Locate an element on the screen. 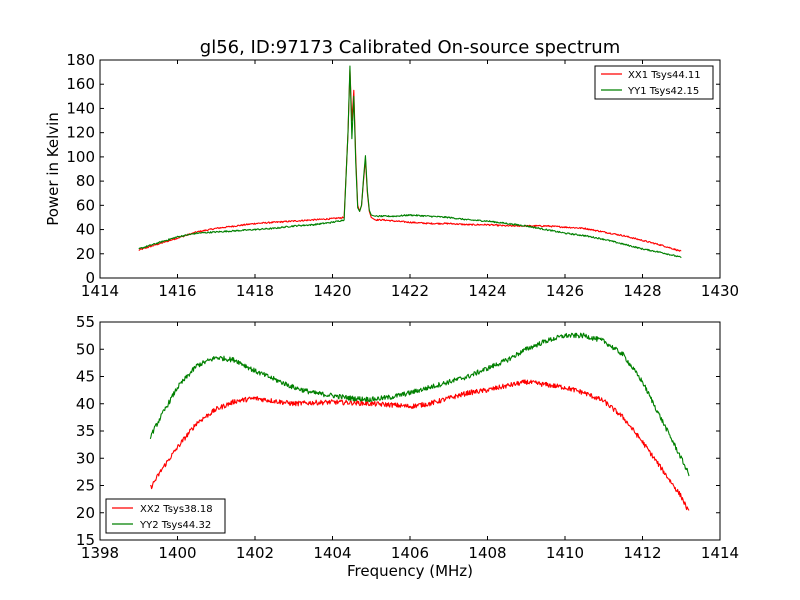 This screenshot has width=800, height=600. bottom-x-tick-label: 1398 is located at coordinates (100, 553).